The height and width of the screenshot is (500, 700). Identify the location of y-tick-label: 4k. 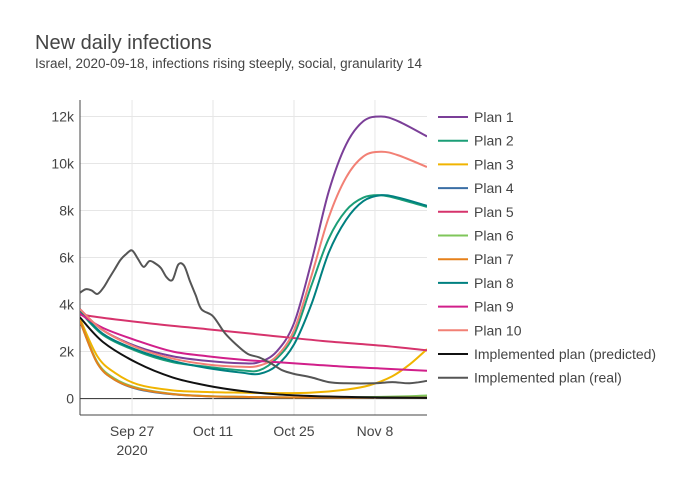
(67, 305).